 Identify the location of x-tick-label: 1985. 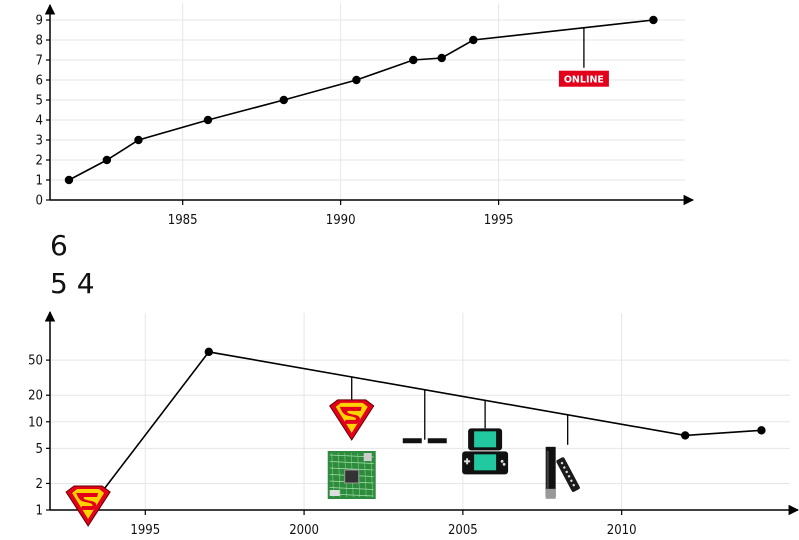
(183, 220).